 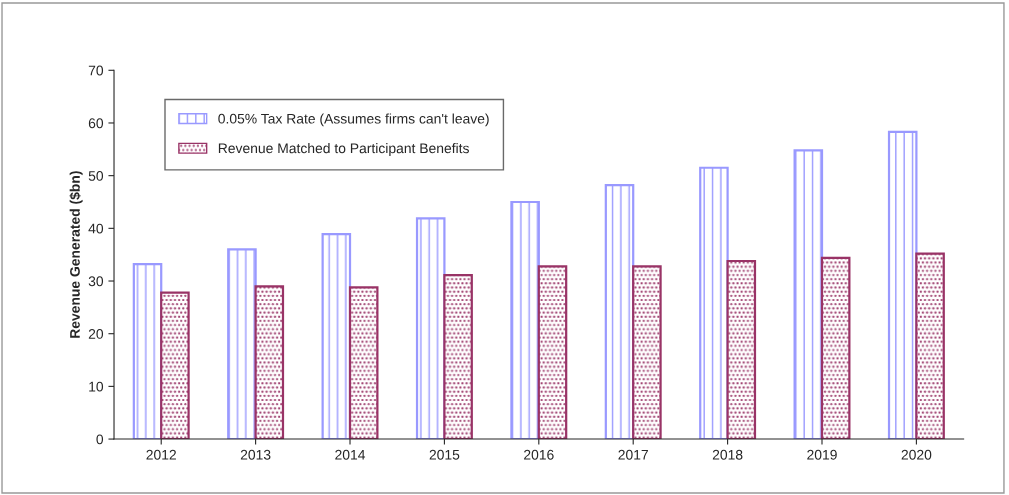 What do you see at coordinates (255, 454) in the screenshot?
I see `x-tick-label: 2013` at bounding box center [255, 454].